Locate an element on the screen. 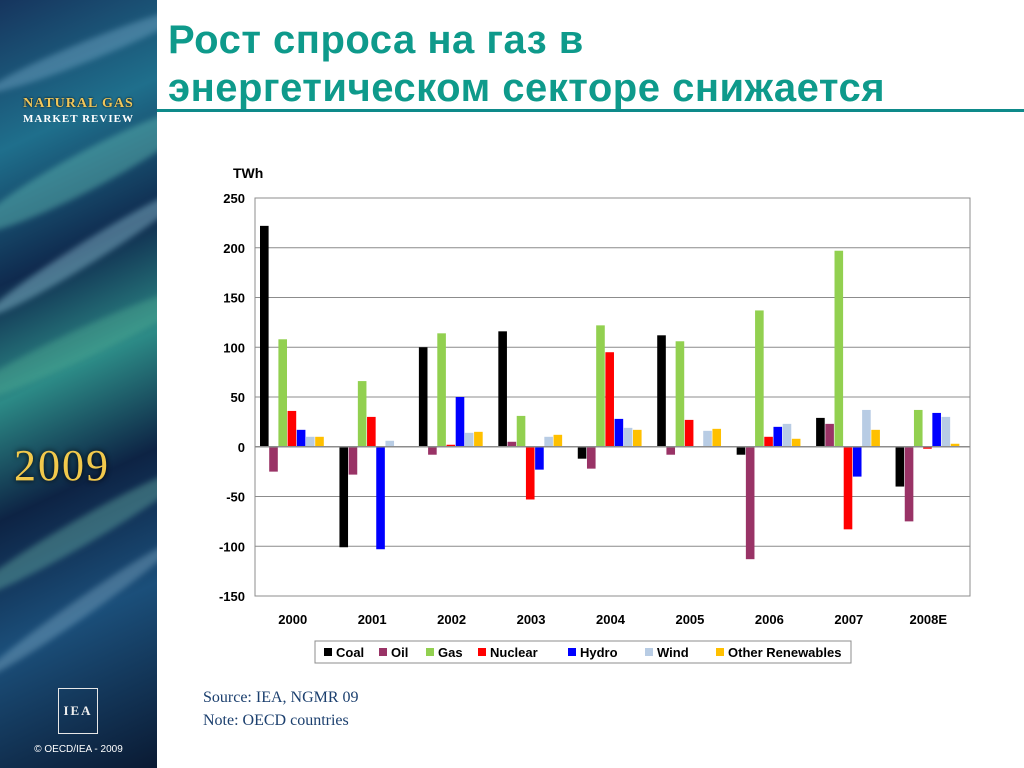  y-tick-label: -50 is located at coordinates (235, 497).